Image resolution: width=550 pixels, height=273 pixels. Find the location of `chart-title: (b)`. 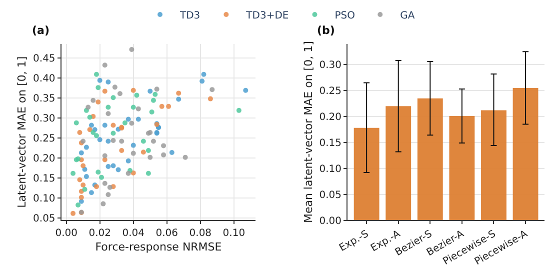

chart-title: (b) is located at coordinates (326, 30).